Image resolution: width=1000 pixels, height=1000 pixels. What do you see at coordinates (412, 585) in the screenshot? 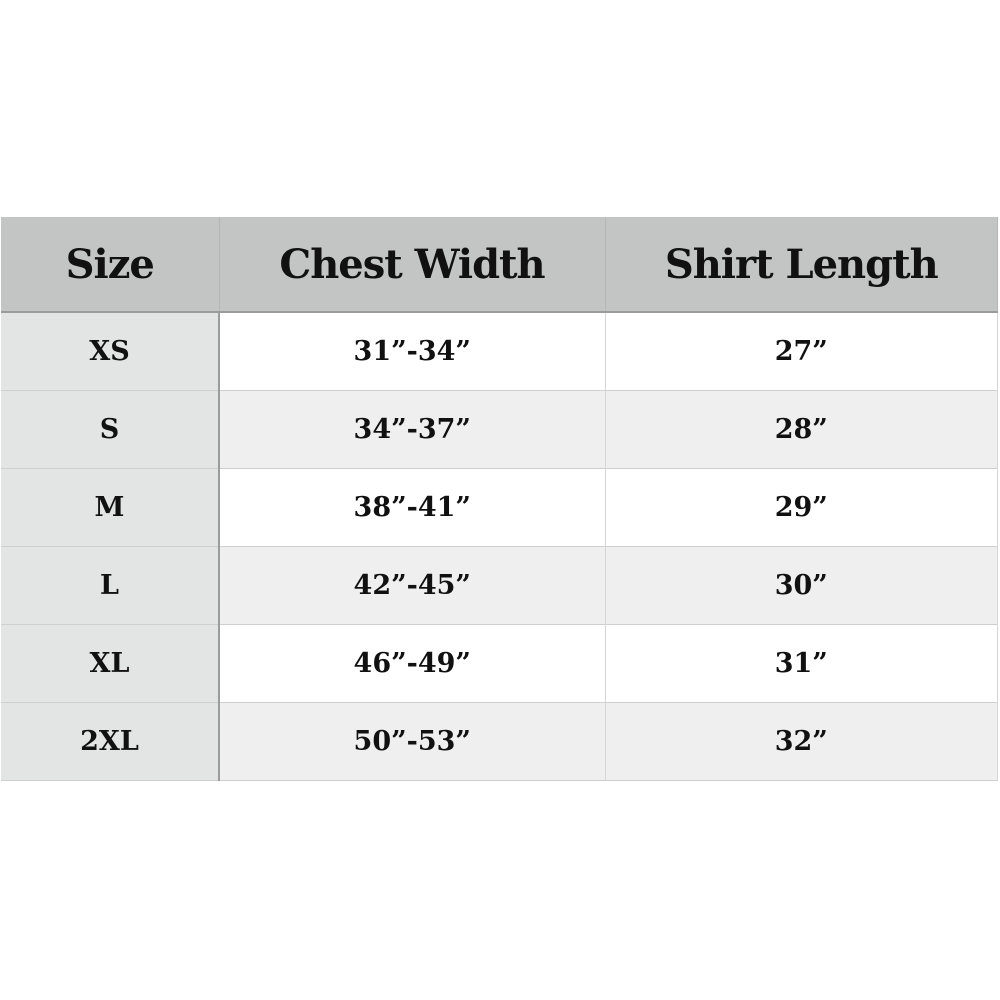
I see `chest-width-cell: 42”-45”` at bounding box center [412, 585].